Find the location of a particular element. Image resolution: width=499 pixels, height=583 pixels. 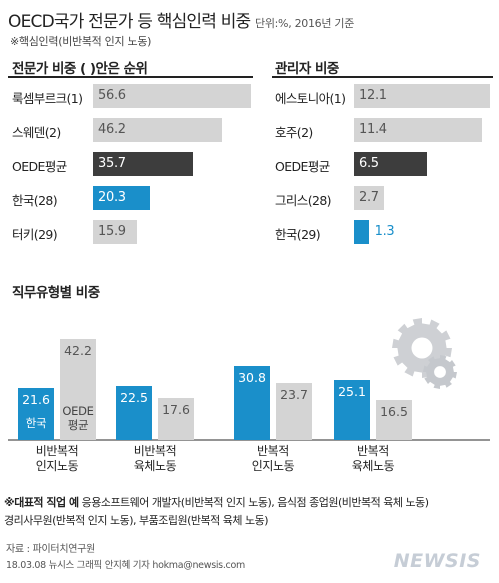

credit-text: 18.03.08 뉴시스 그래픽 안지혜 기자 hokma@newsis.com is located at coordinates (125, 565).